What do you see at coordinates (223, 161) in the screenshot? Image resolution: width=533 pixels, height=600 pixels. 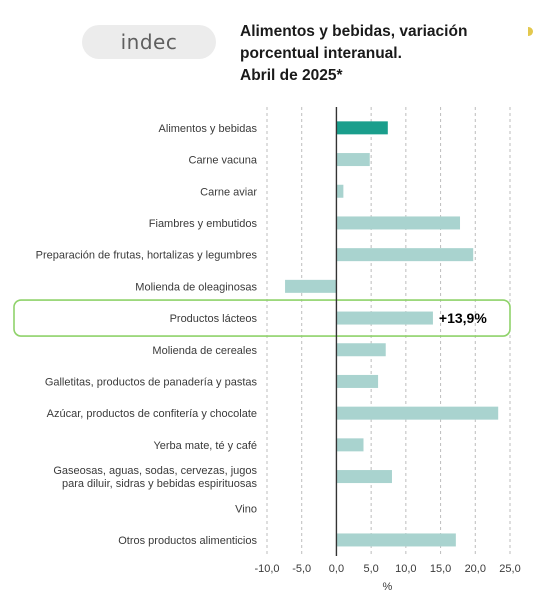 I see `category-label: Carne vacuna` at bounding box center [223, 161].